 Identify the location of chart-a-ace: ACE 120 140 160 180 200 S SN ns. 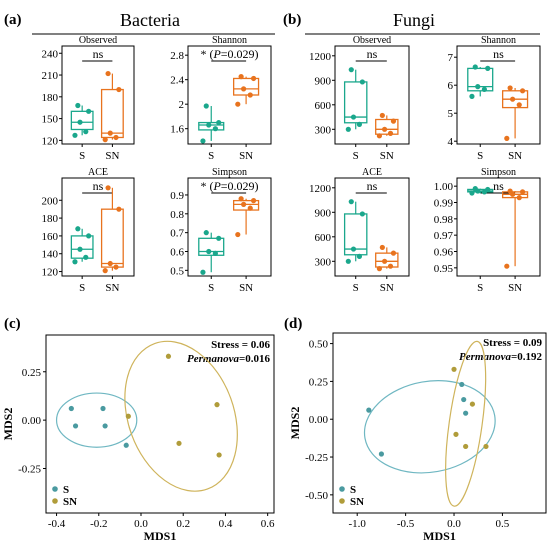
(88, 230).